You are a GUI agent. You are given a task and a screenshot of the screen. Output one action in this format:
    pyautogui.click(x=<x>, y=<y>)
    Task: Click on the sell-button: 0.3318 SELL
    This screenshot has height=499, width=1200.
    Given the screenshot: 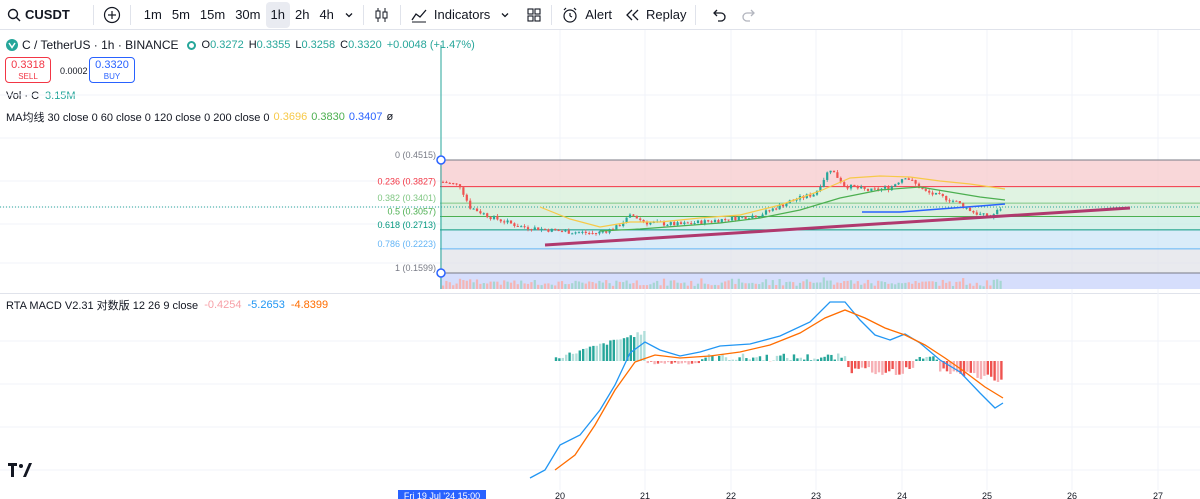 What is the action you would take?
    pyautogui.click(x=28, y=70)
    